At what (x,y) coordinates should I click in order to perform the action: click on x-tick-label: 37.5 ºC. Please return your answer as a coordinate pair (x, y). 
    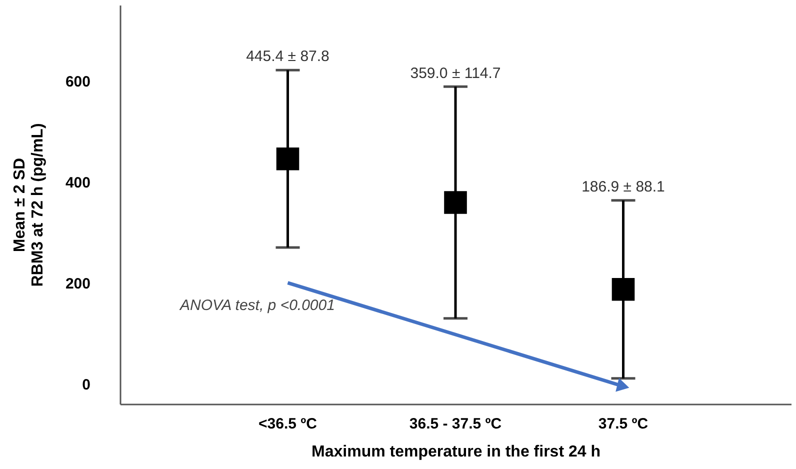
    Looking at the image, I should click on (623, 424).